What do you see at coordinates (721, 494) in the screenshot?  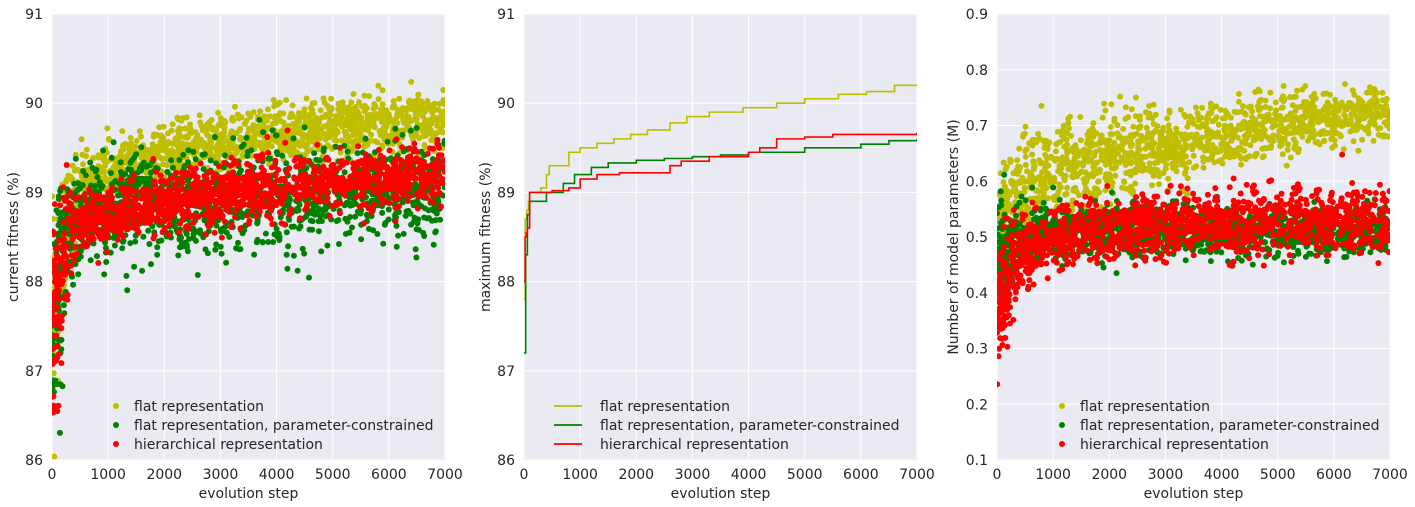 I see `x-axis-label: evolution step` at bounding box center [721, 494].